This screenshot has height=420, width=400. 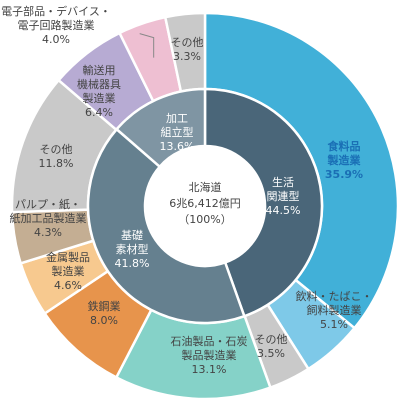 What do you see at coordinates (271, 353) in the screenshot?
I see `outer-label-2-value: 3.5%` at bounding box center [271, 353].